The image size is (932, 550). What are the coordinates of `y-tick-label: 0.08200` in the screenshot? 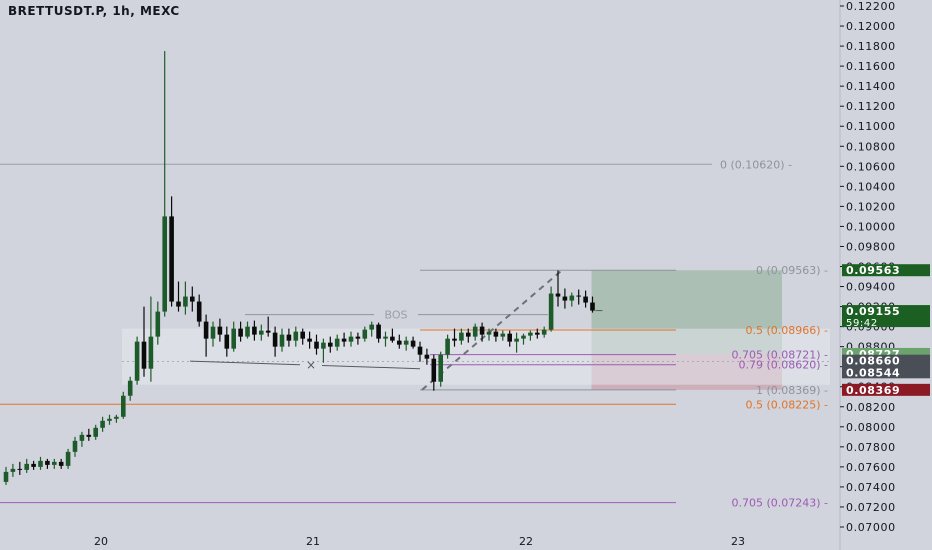 It's located at (871, 407).